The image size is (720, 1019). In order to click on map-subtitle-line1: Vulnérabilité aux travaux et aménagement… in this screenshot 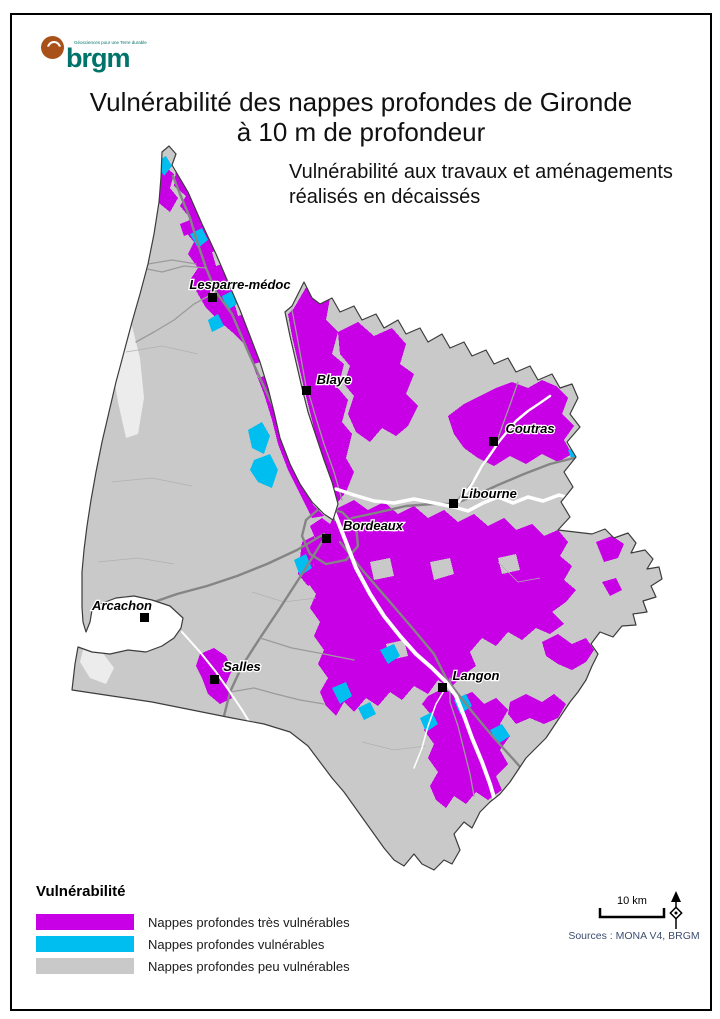, I will do `click(481, 172)`.